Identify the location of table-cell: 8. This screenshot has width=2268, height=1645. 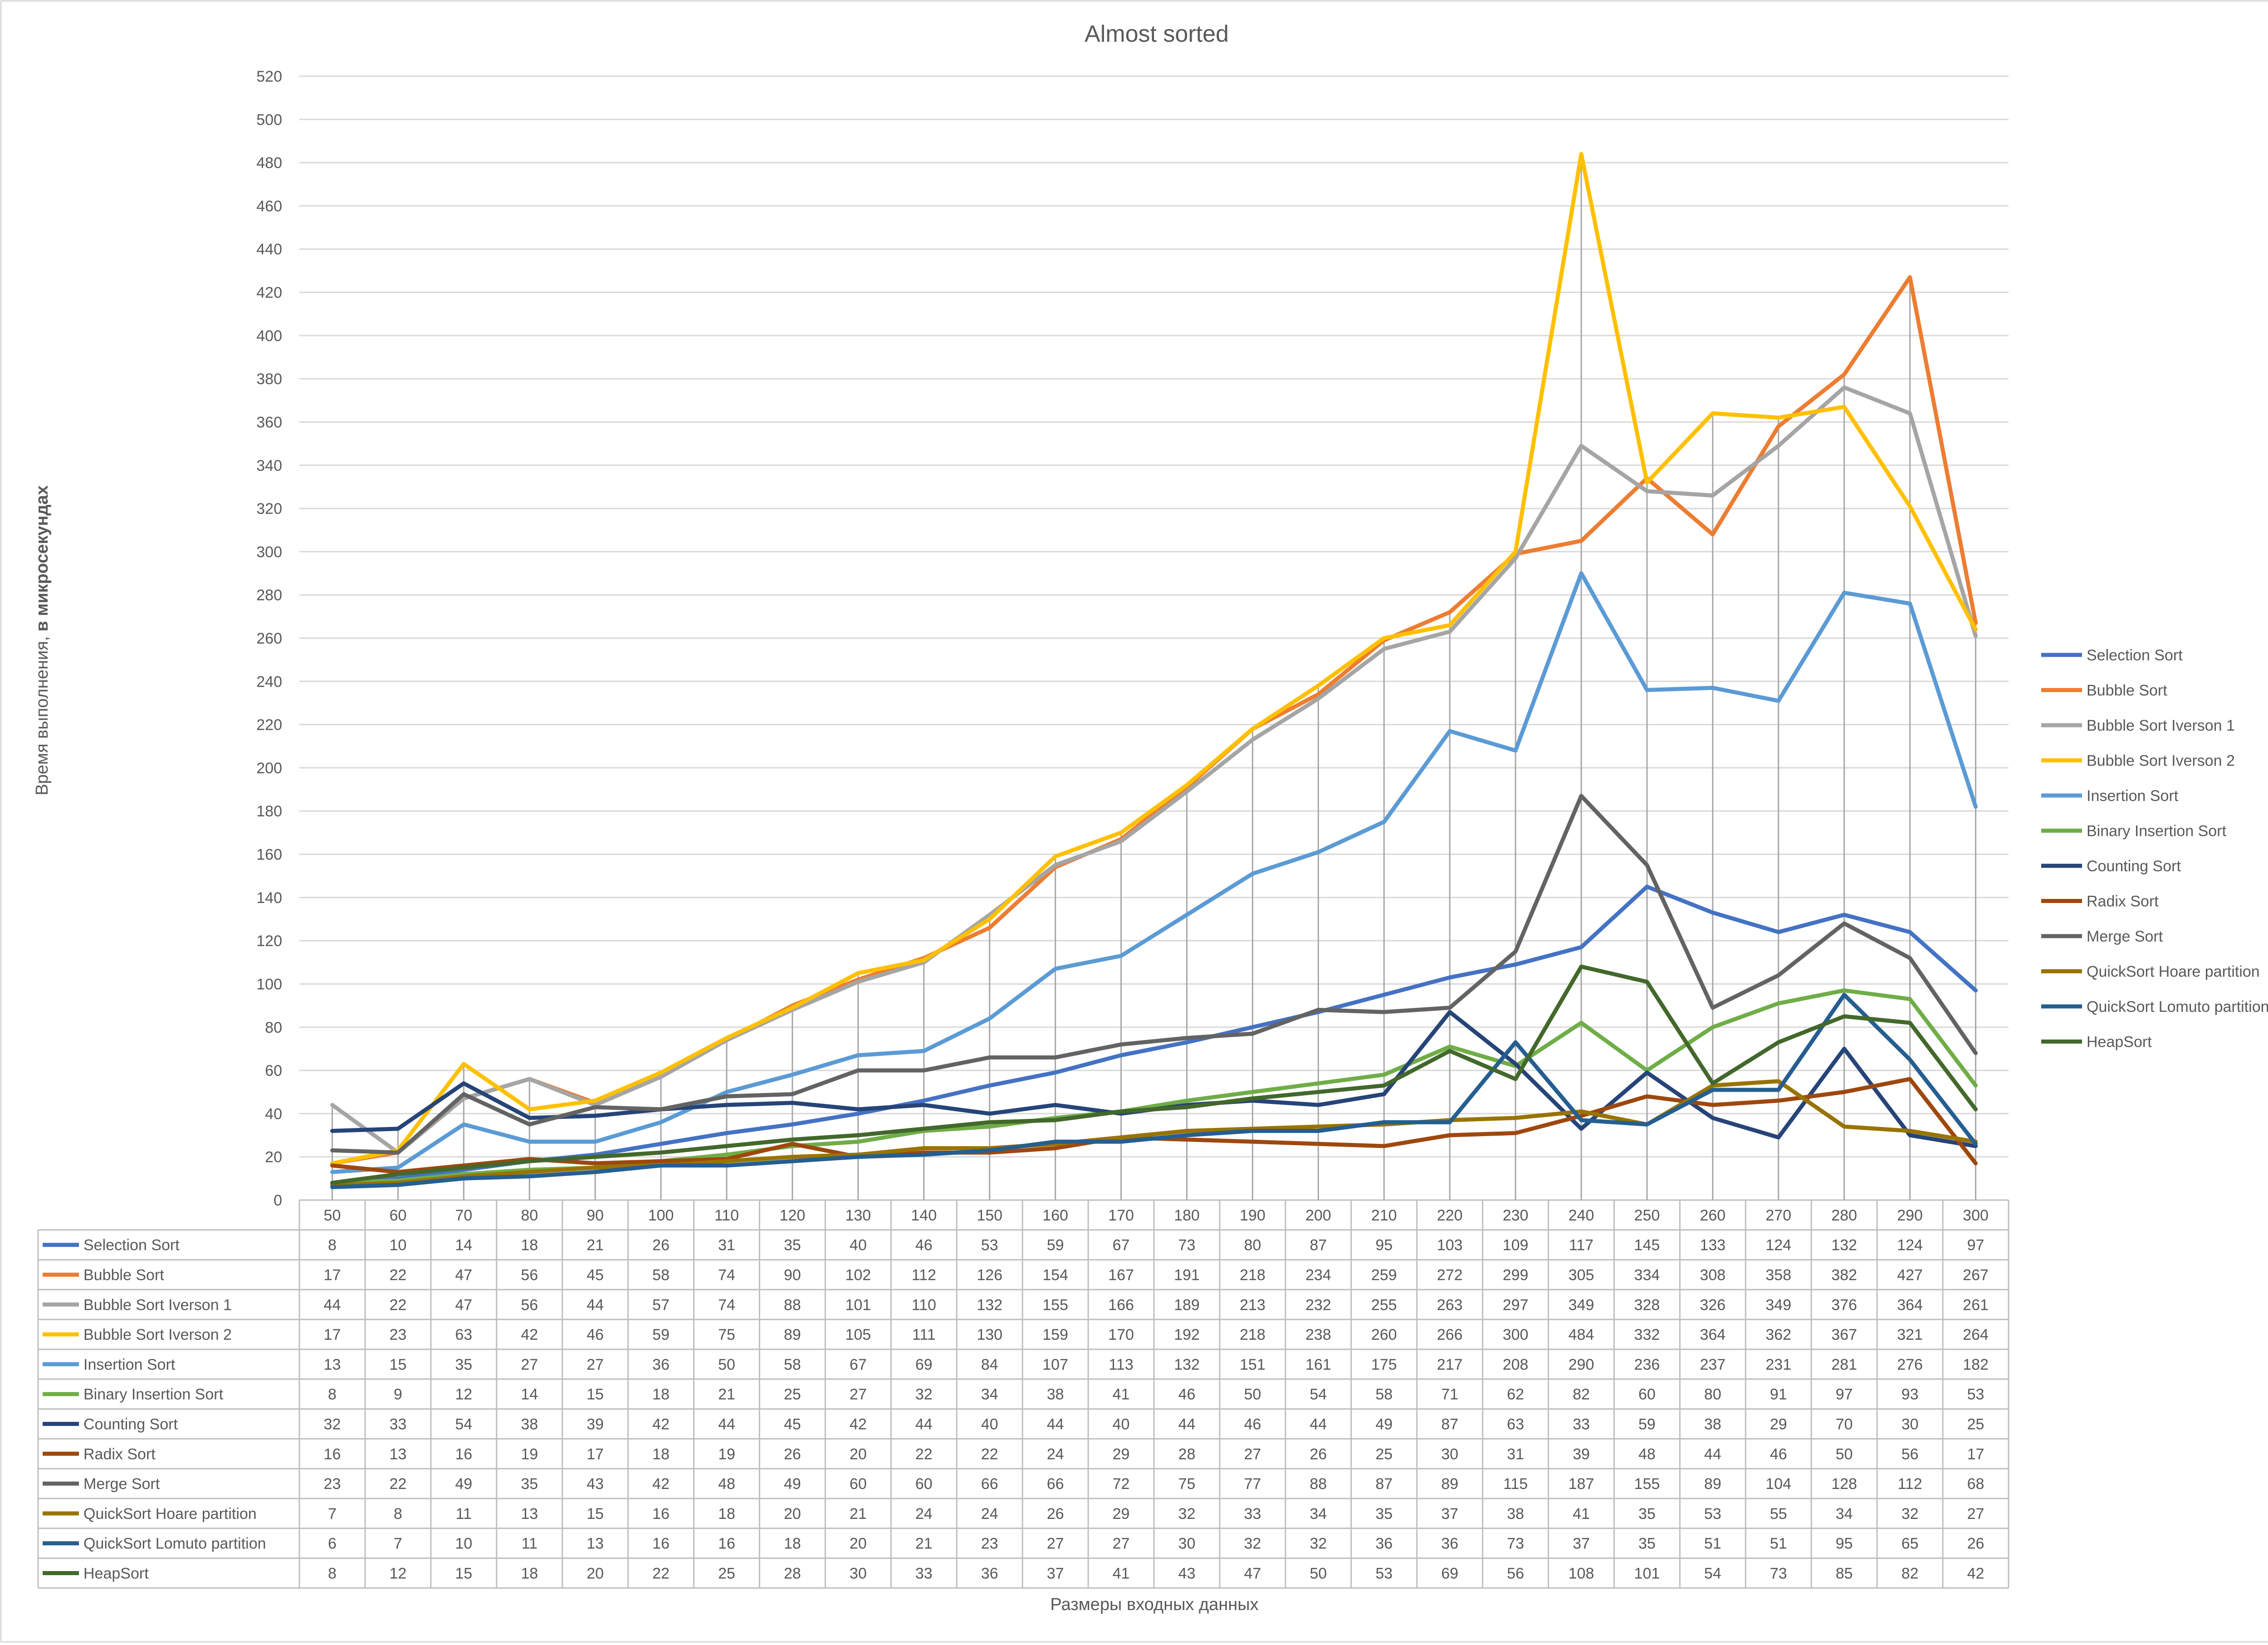
(398, 1514).